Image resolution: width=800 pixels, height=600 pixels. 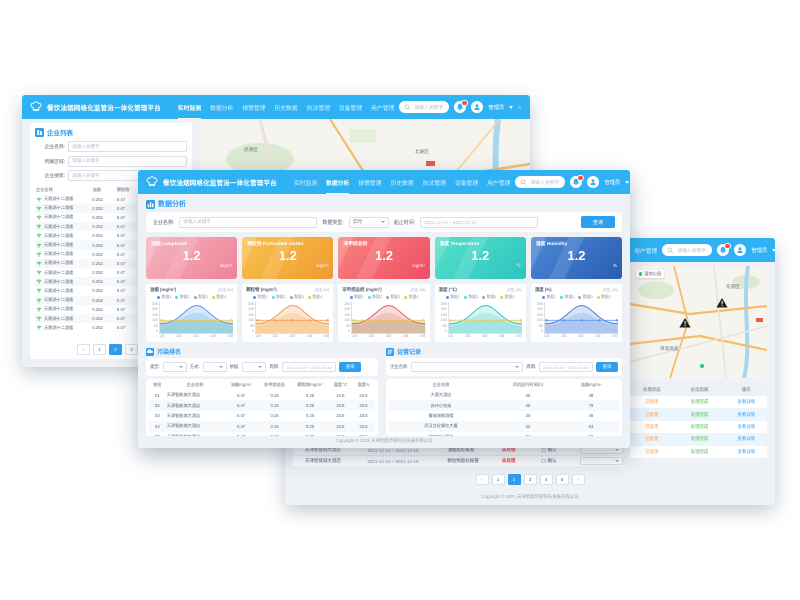 What do you see at coordinates (485, 317) in the screenshot?
I see `area-chart` at bounding box center [485, 317].